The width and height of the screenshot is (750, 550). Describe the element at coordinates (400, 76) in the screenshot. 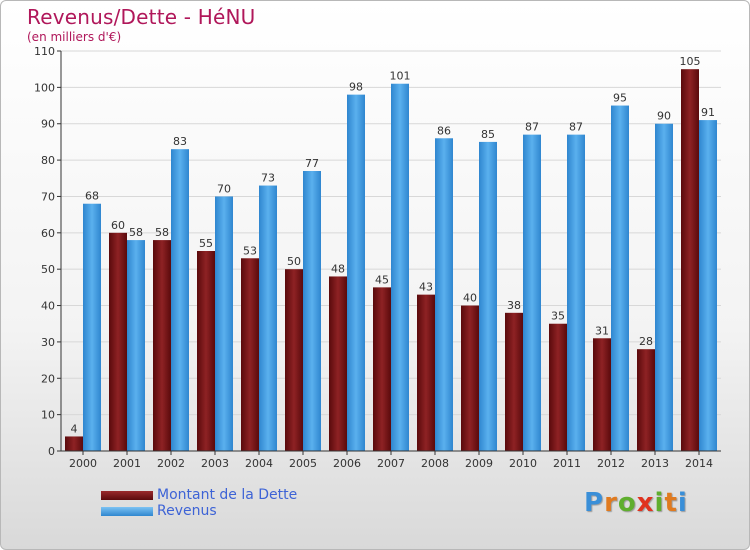

I see `data-label: 101` at that location.